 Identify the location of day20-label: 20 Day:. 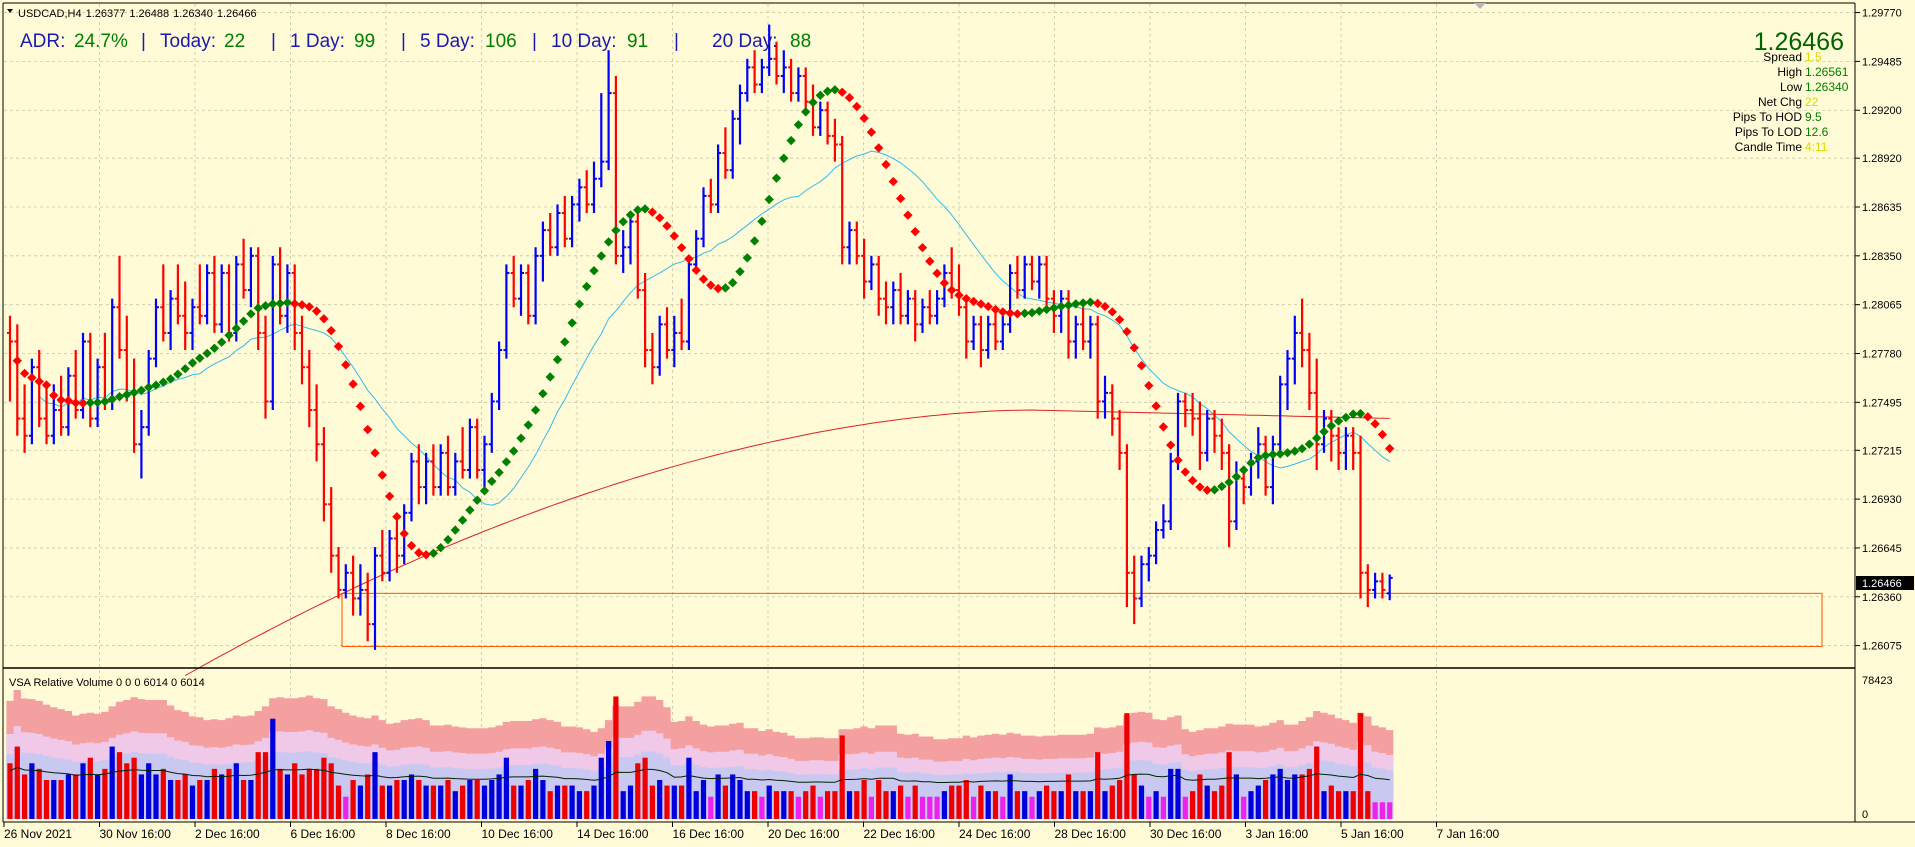
(744, 41).